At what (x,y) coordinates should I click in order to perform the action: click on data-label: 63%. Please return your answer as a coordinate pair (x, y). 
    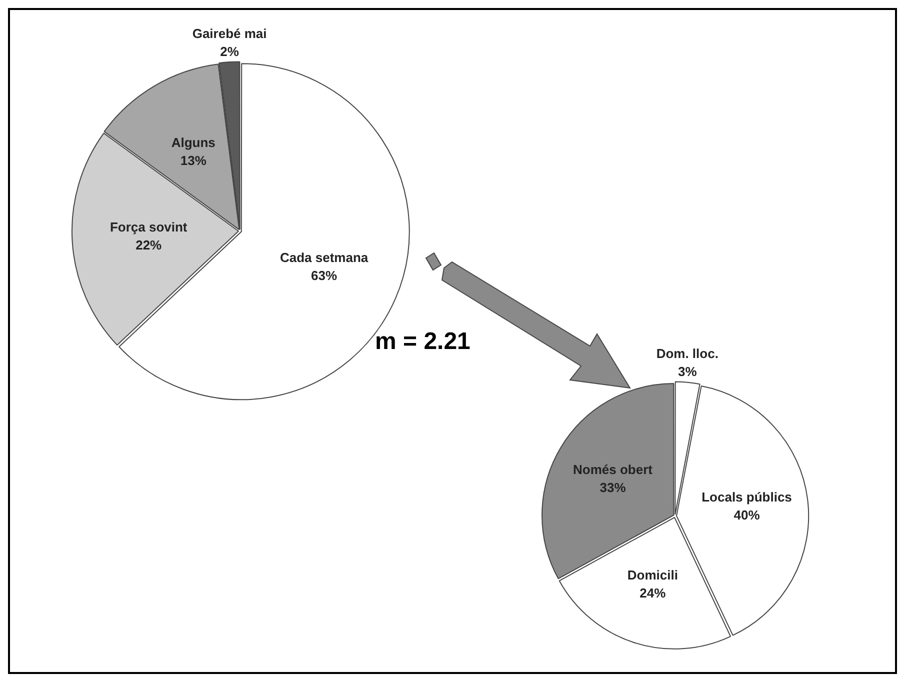
    Looking at the image, I should click on (324, 275).